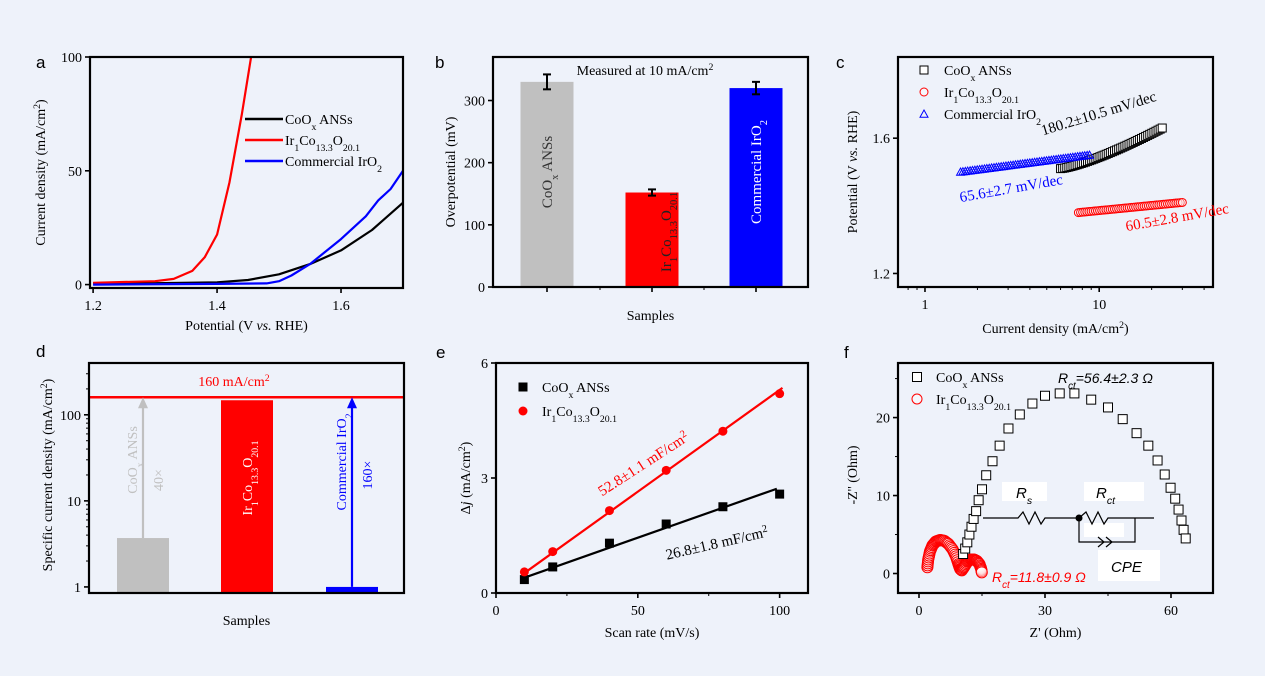 Image resolution: width=1265 pixels, height=676 pixels. Describe the element at coordinates (645, 71) in the screenshot. I see `chart-title: Measured at 10 mA/cm2` at that location.